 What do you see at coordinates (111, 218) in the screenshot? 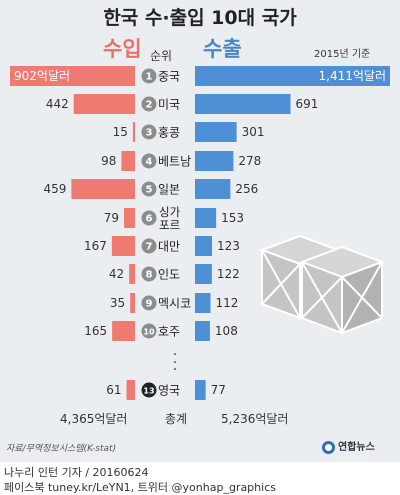
I see `import-value-label: 79` at bounding box center [111, 218].